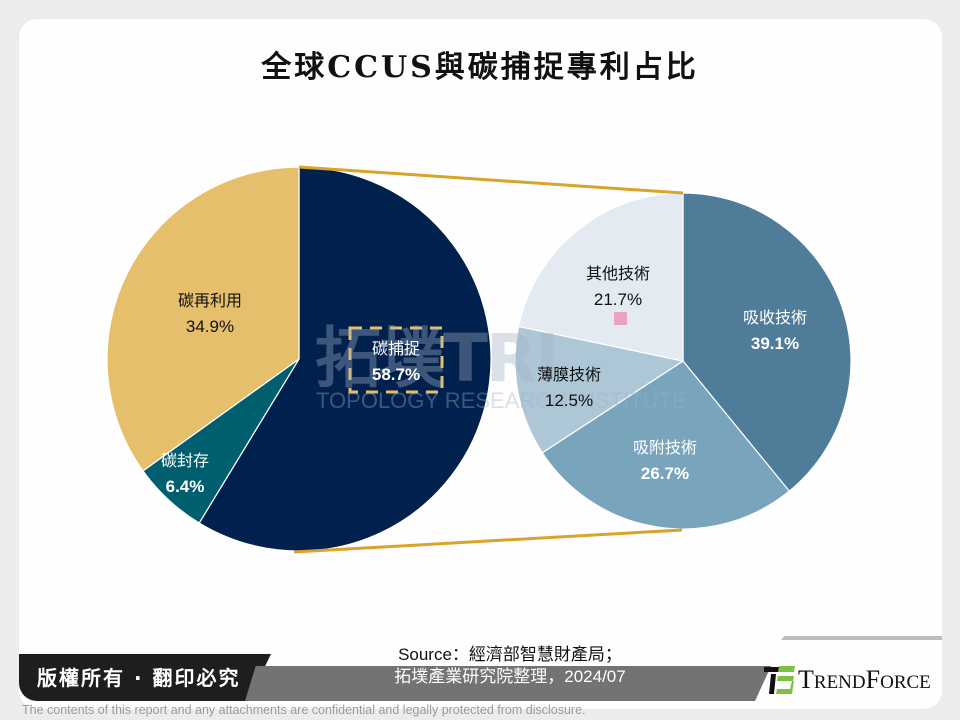 This screenshot has width=960, height=720. What do you see at coordinates (396, 374) in the screenshot?
I see `label-pct: 58.7%` at bounding box center [396, 374].